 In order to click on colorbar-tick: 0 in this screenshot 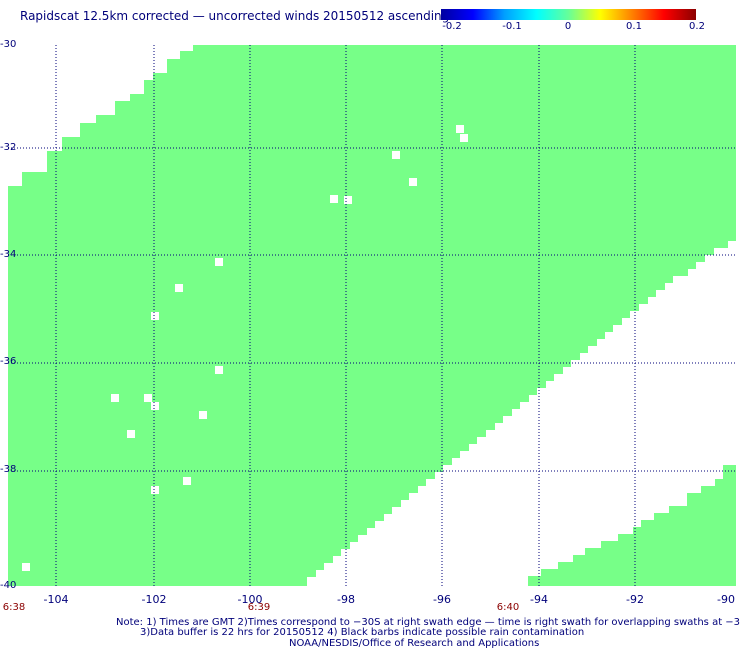, I will do `click(568, 26)`.